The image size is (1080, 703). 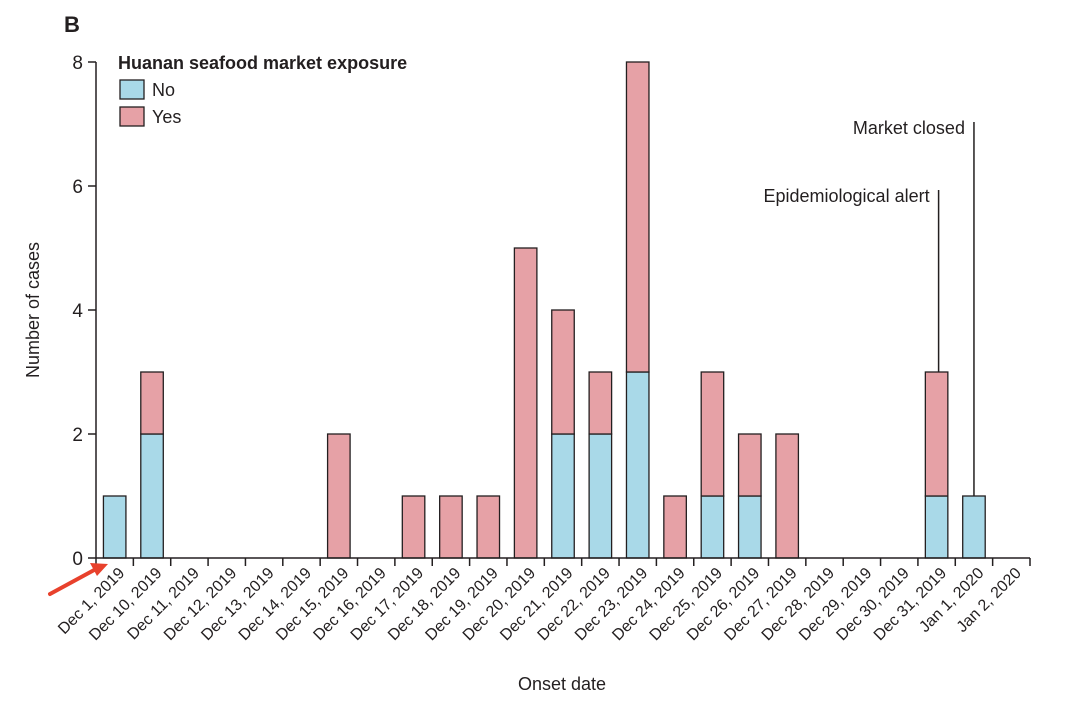 What do you see at coordinates (77, 435) in the screenshot?
I see `y-tick-label: 2` at bounding box center [77, 435].